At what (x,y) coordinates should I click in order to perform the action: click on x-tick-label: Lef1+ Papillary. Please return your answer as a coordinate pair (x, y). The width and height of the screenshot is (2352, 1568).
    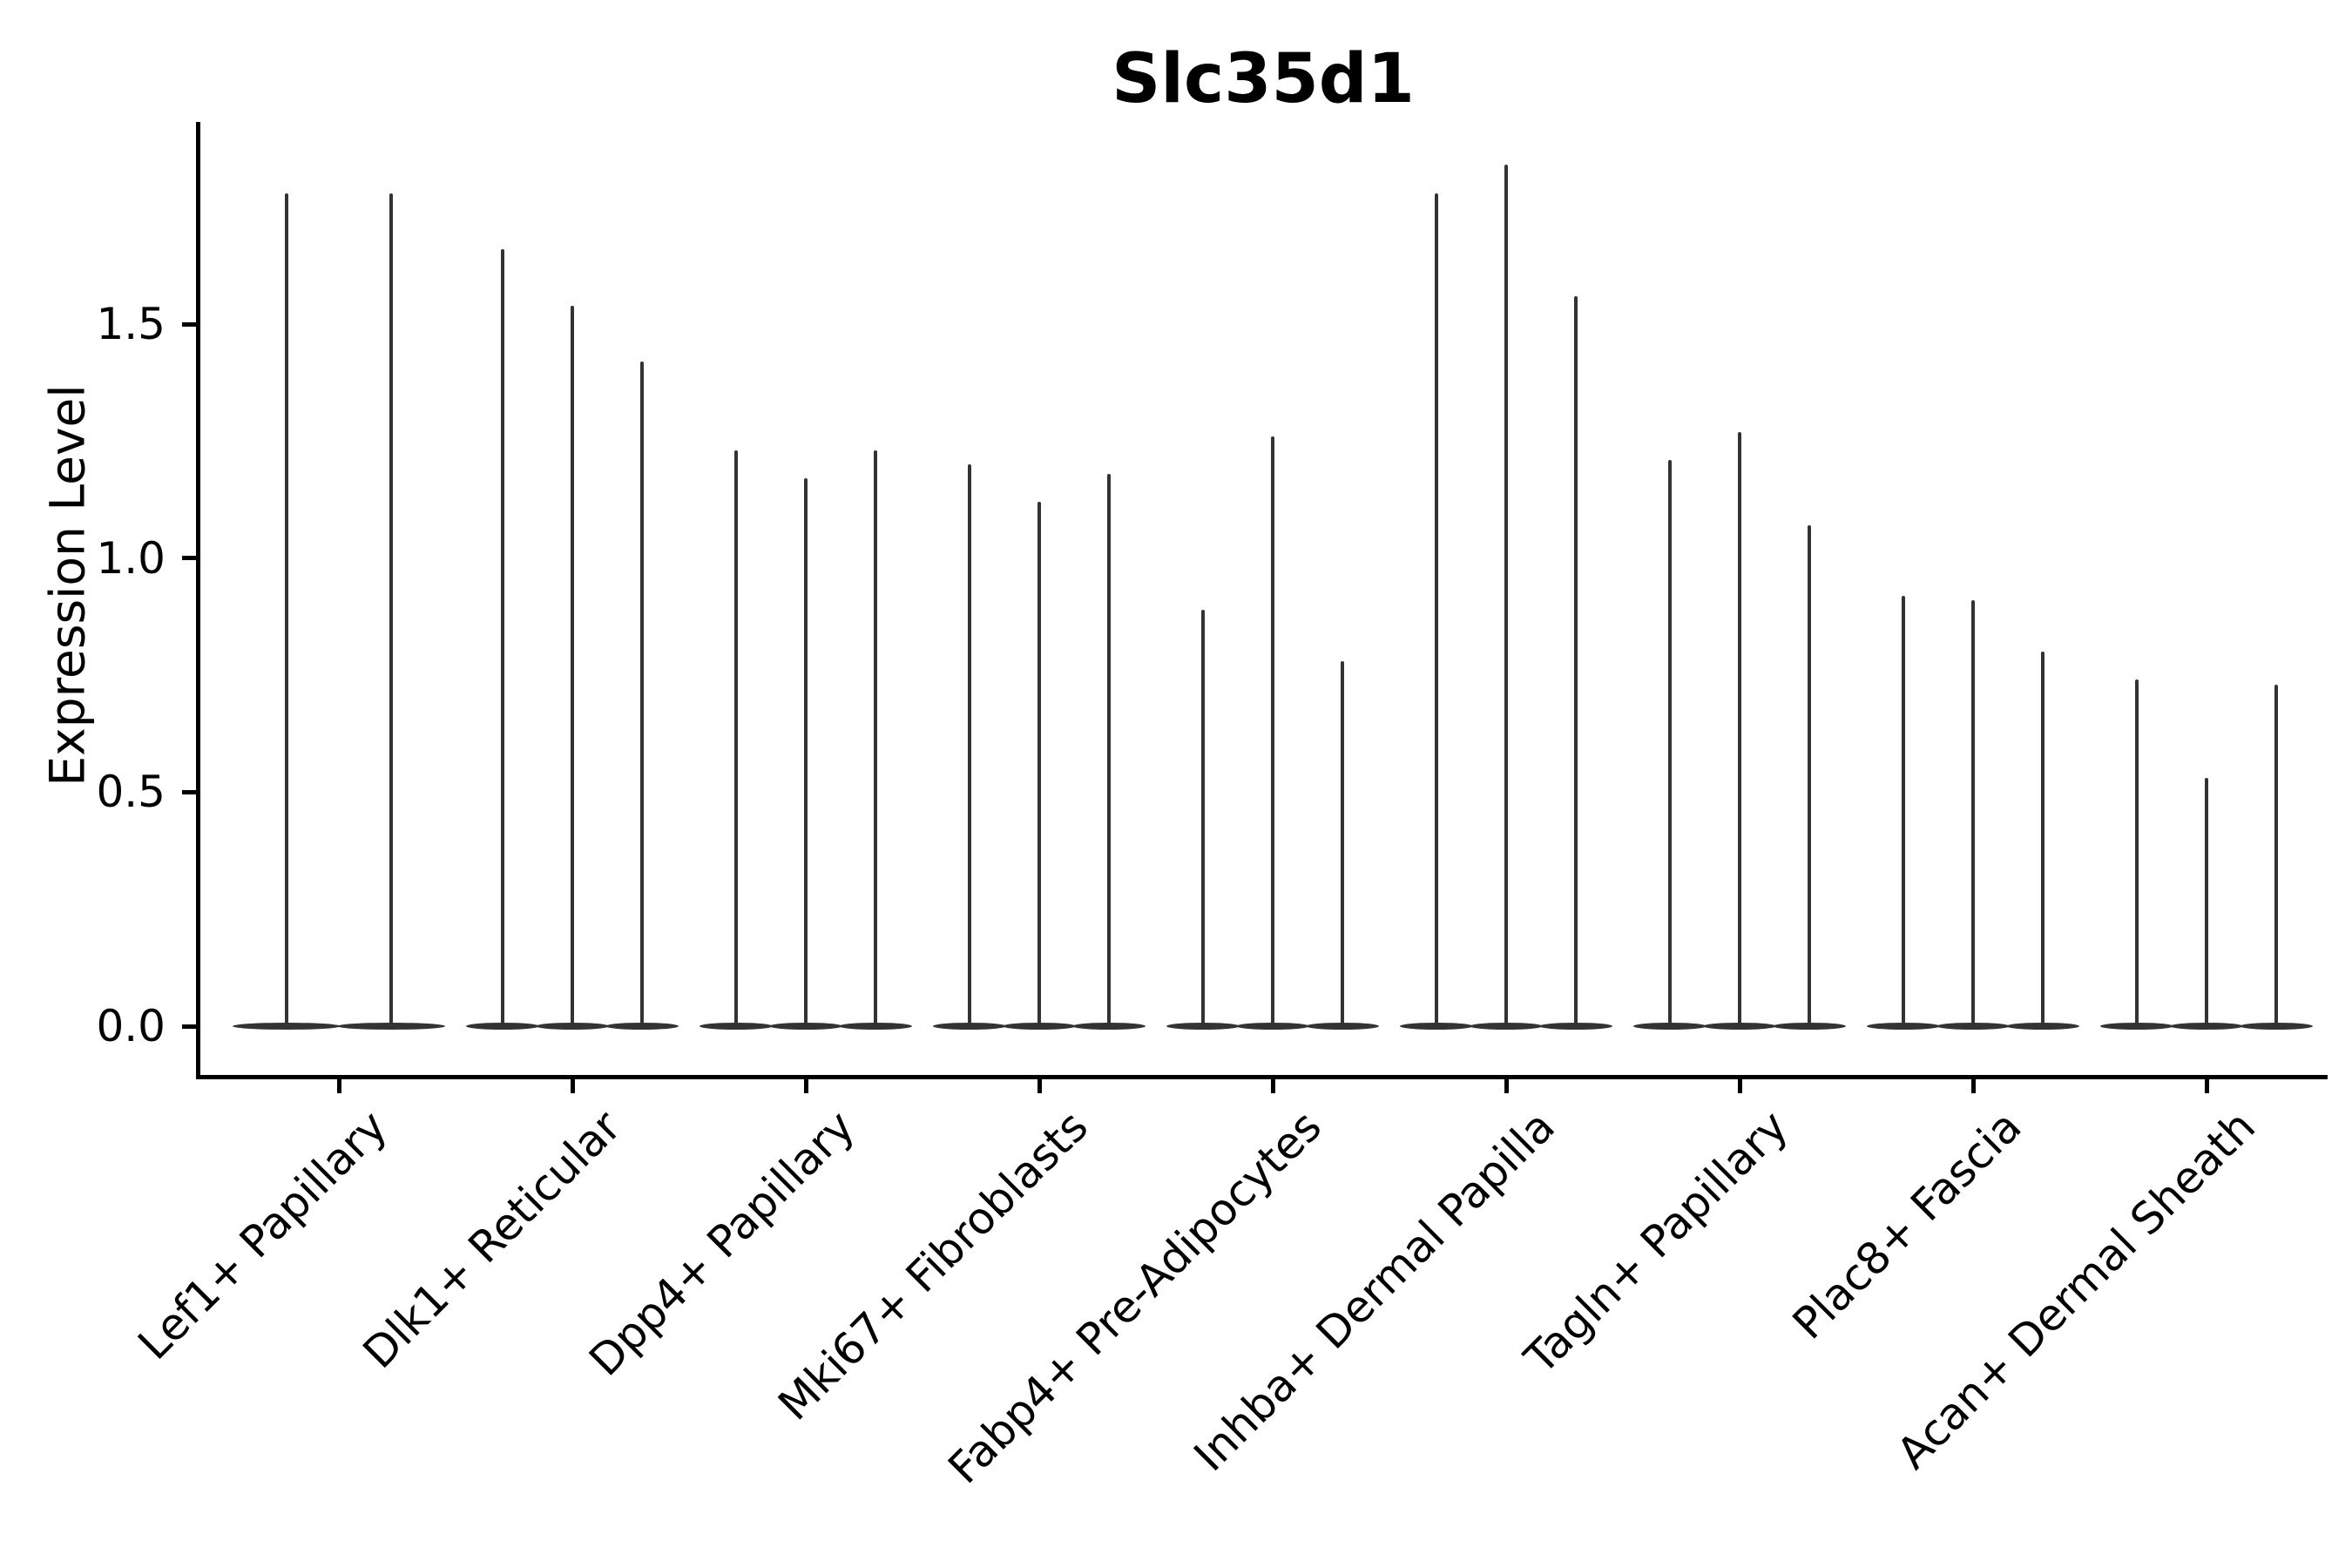
    Looking at the image, I should click on (262, 1234).